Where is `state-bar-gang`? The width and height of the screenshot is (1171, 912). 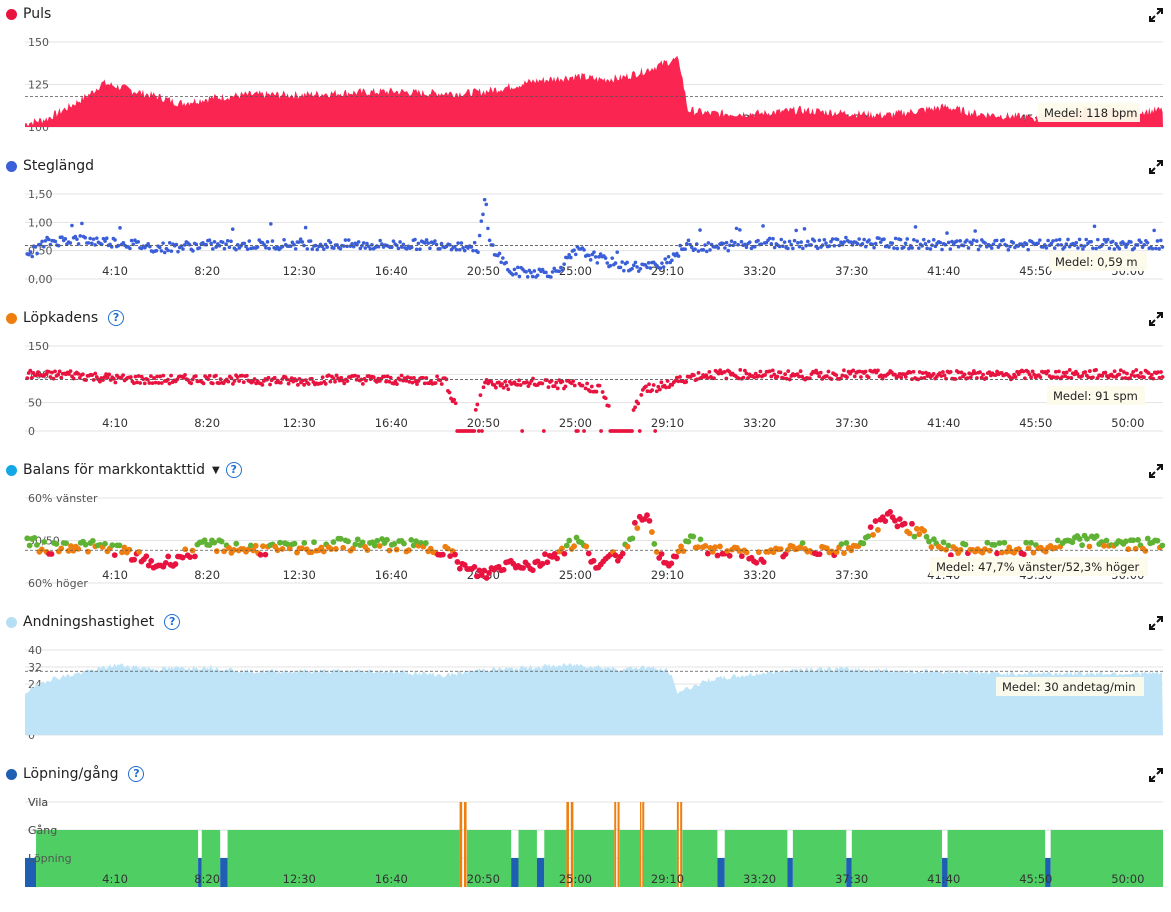 state-bar-gang is located at coordinates (790, 872).